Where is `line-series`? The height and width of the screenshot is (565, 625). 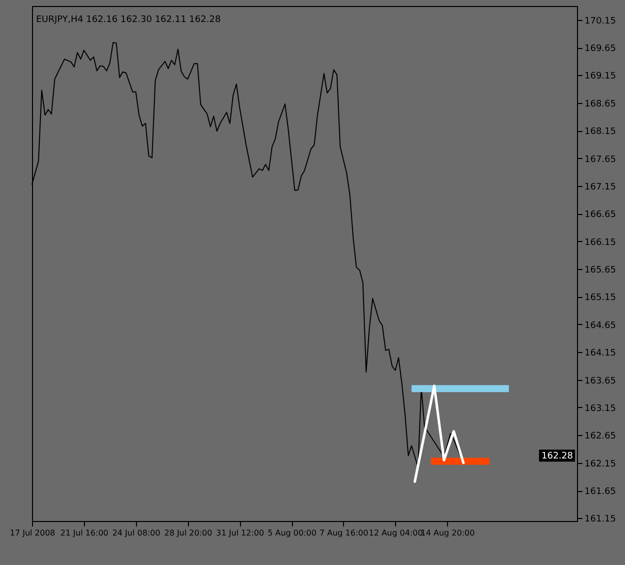 line-series is located at coordinates (439, 433).